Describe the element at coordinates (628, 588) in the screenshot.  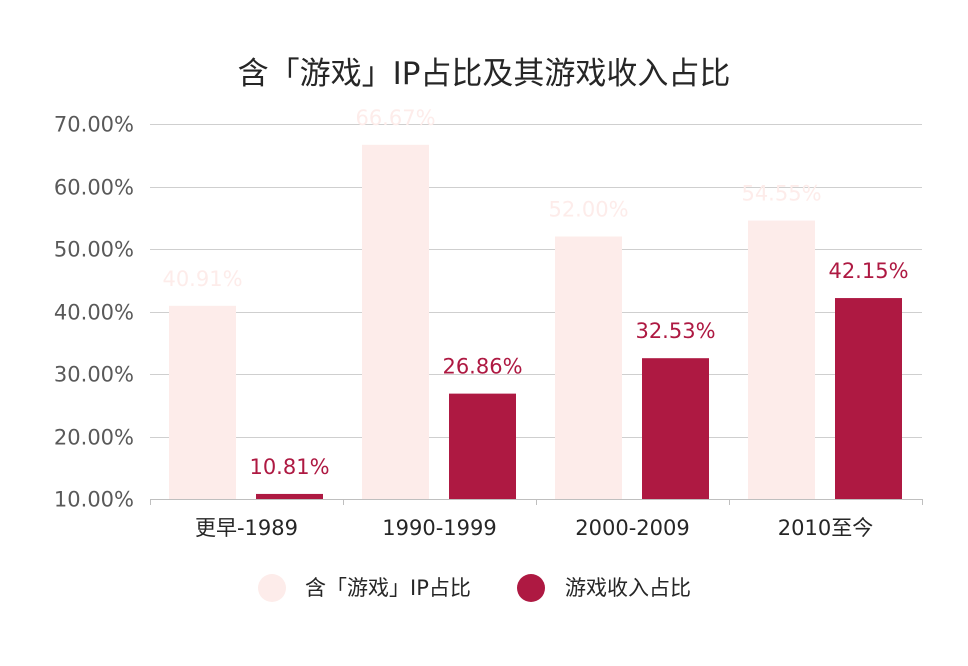
I see `legend-label: 游戏收入占比` at that location.